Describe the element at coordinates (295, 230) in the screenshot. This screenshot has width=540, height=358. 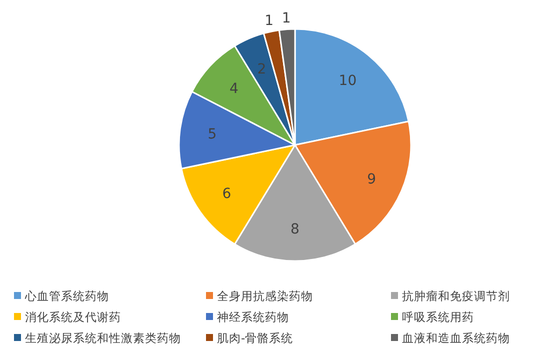
I see `data-label: 8` at that location.